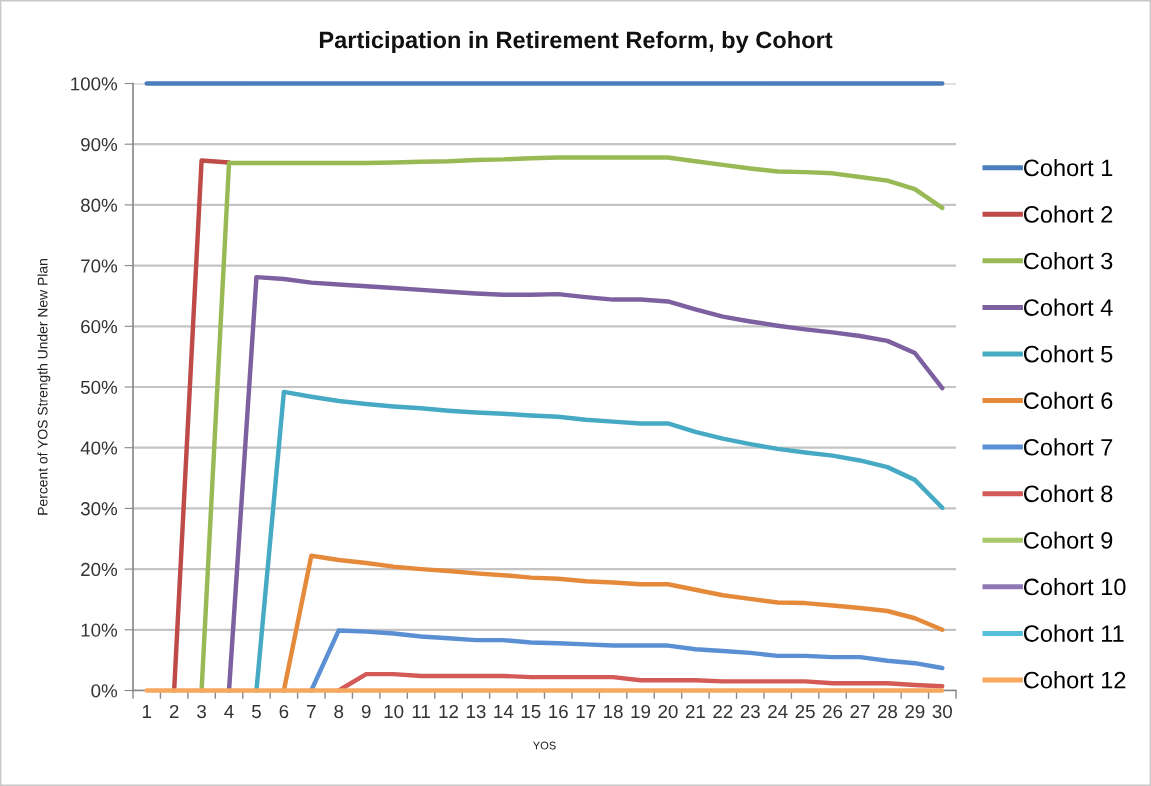 The height and width of the screenshot is (786, 1151). Describe the element at coordinates (147, 711) in the screenshot. I see `x-tick-label: 1` at that location.